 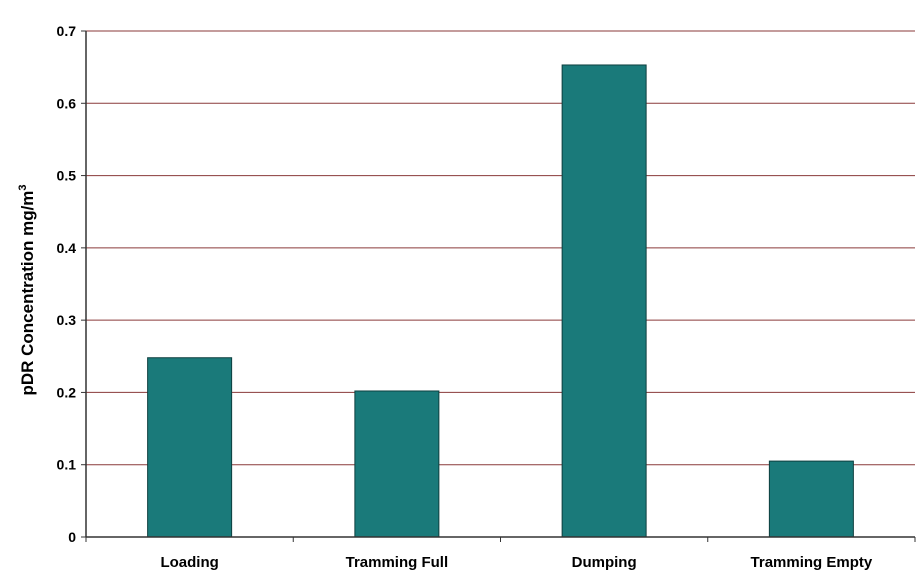 What do you see at coordinates (189, 562) in the screenshot?
I see `x-tick-label: Loading` at bounding box center [189, 562].